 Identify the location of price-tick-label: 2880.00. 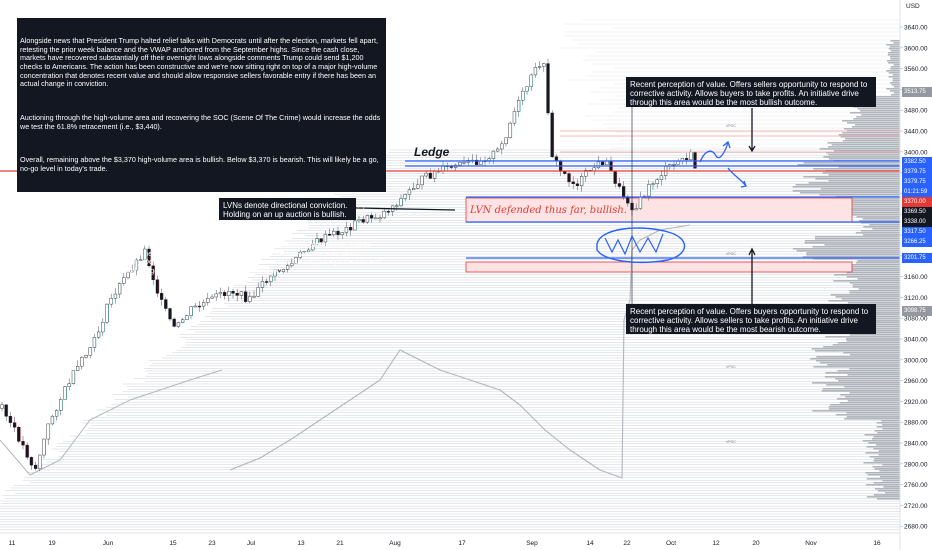
(916, 423).